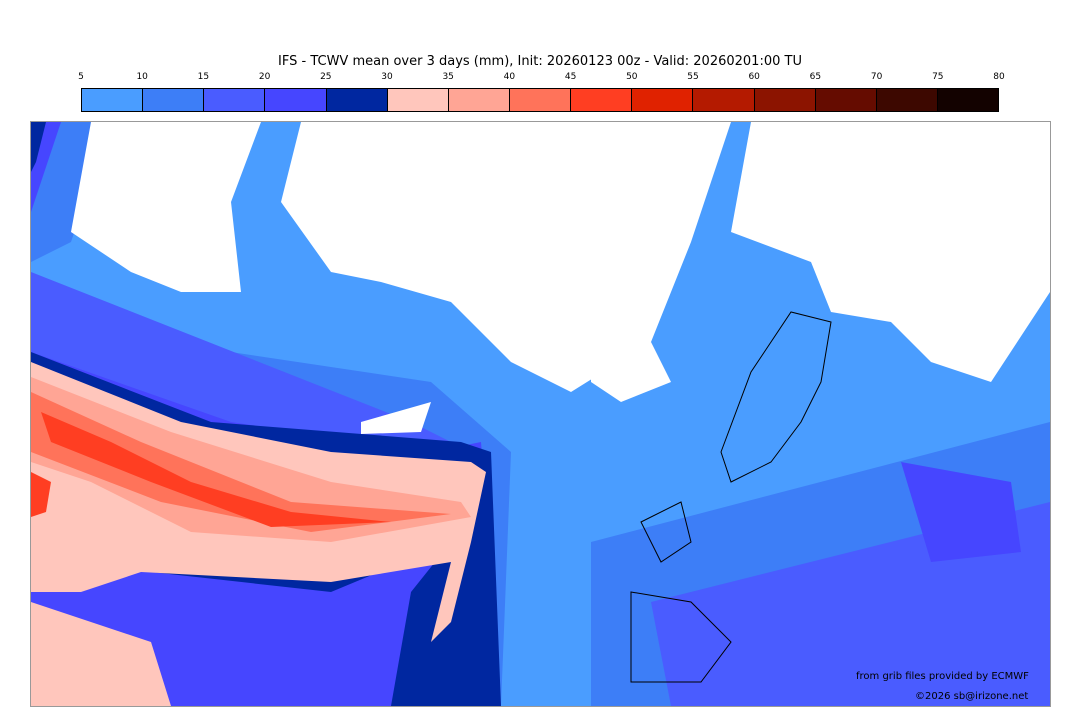 Image resolution: width=1080 pixels, height=718 pixels. What do you see at coordinates (516, 388) in the screenshot?
I see `iceland-low-values` at bounding box center [516, 388].